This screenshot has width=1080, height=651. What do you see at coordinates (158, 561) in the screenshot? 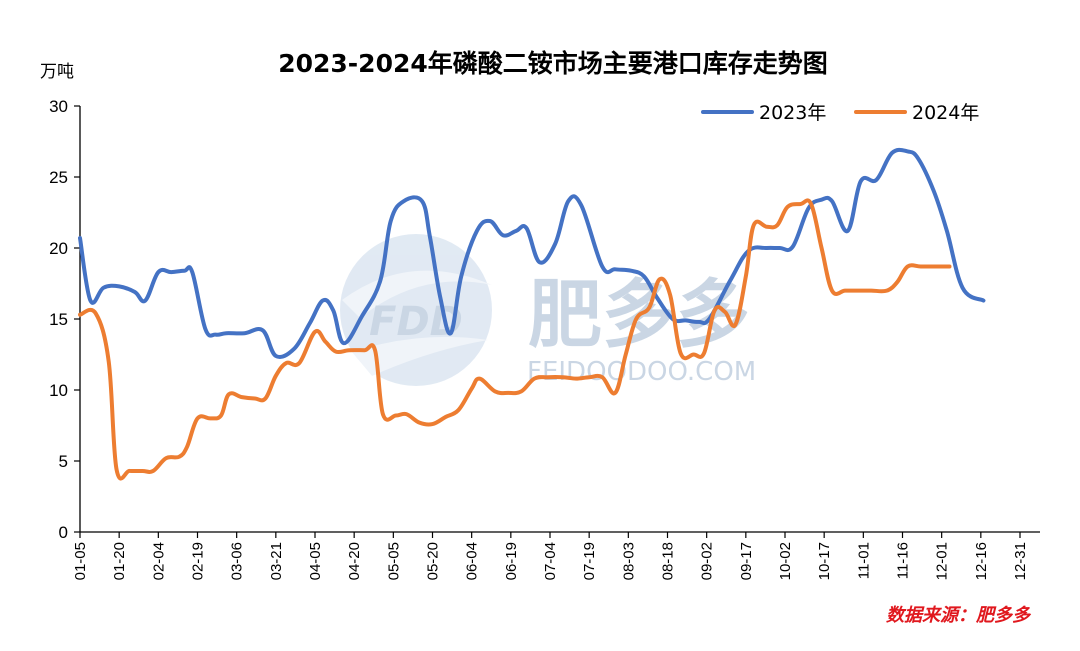
I see `x-tick-label: 02-04` at bounding box center [158, 561].